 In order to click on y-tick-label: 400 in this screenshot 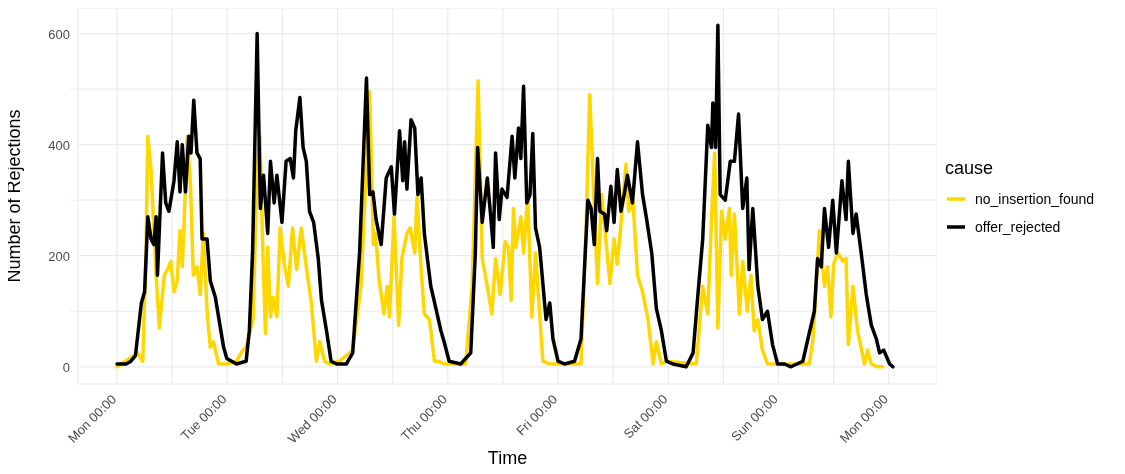, I will do `click(59, 145)`.